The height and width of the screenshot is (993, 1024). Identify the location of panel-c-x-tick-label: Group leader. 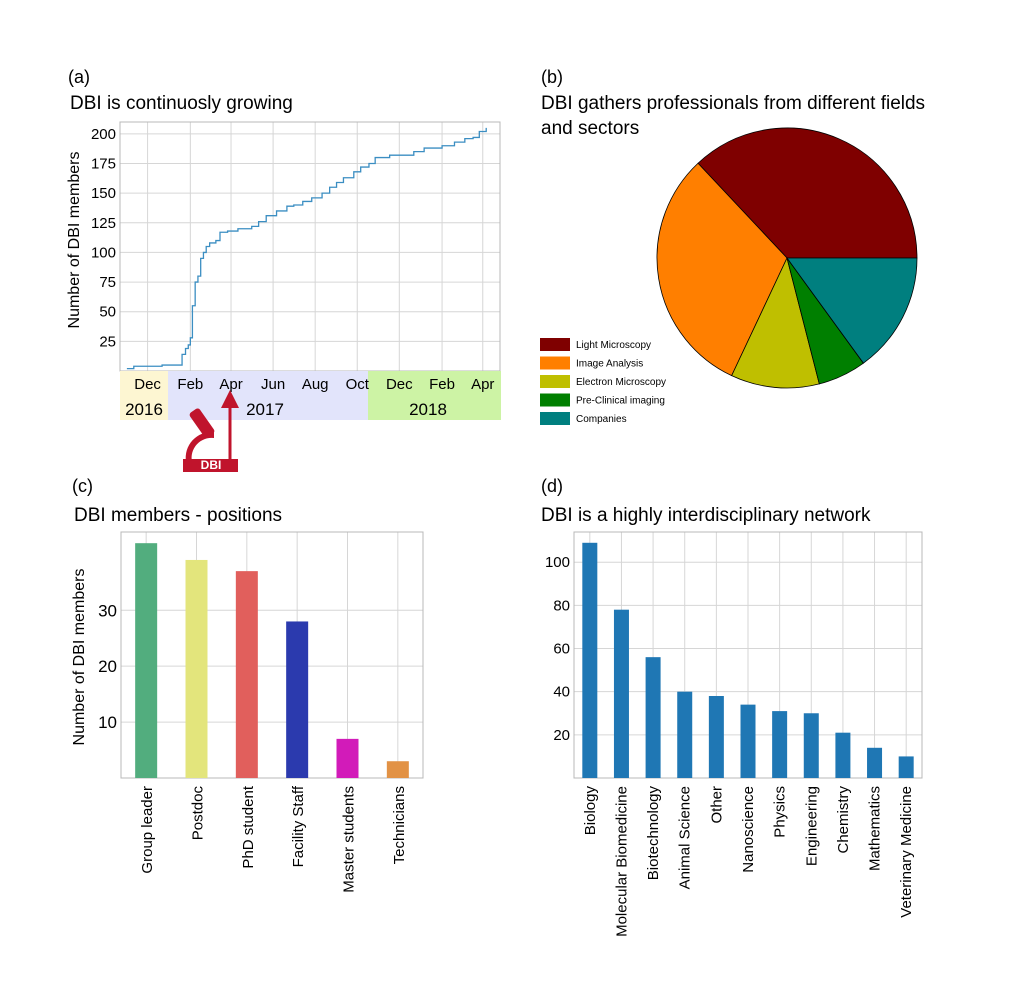
(147, 830).